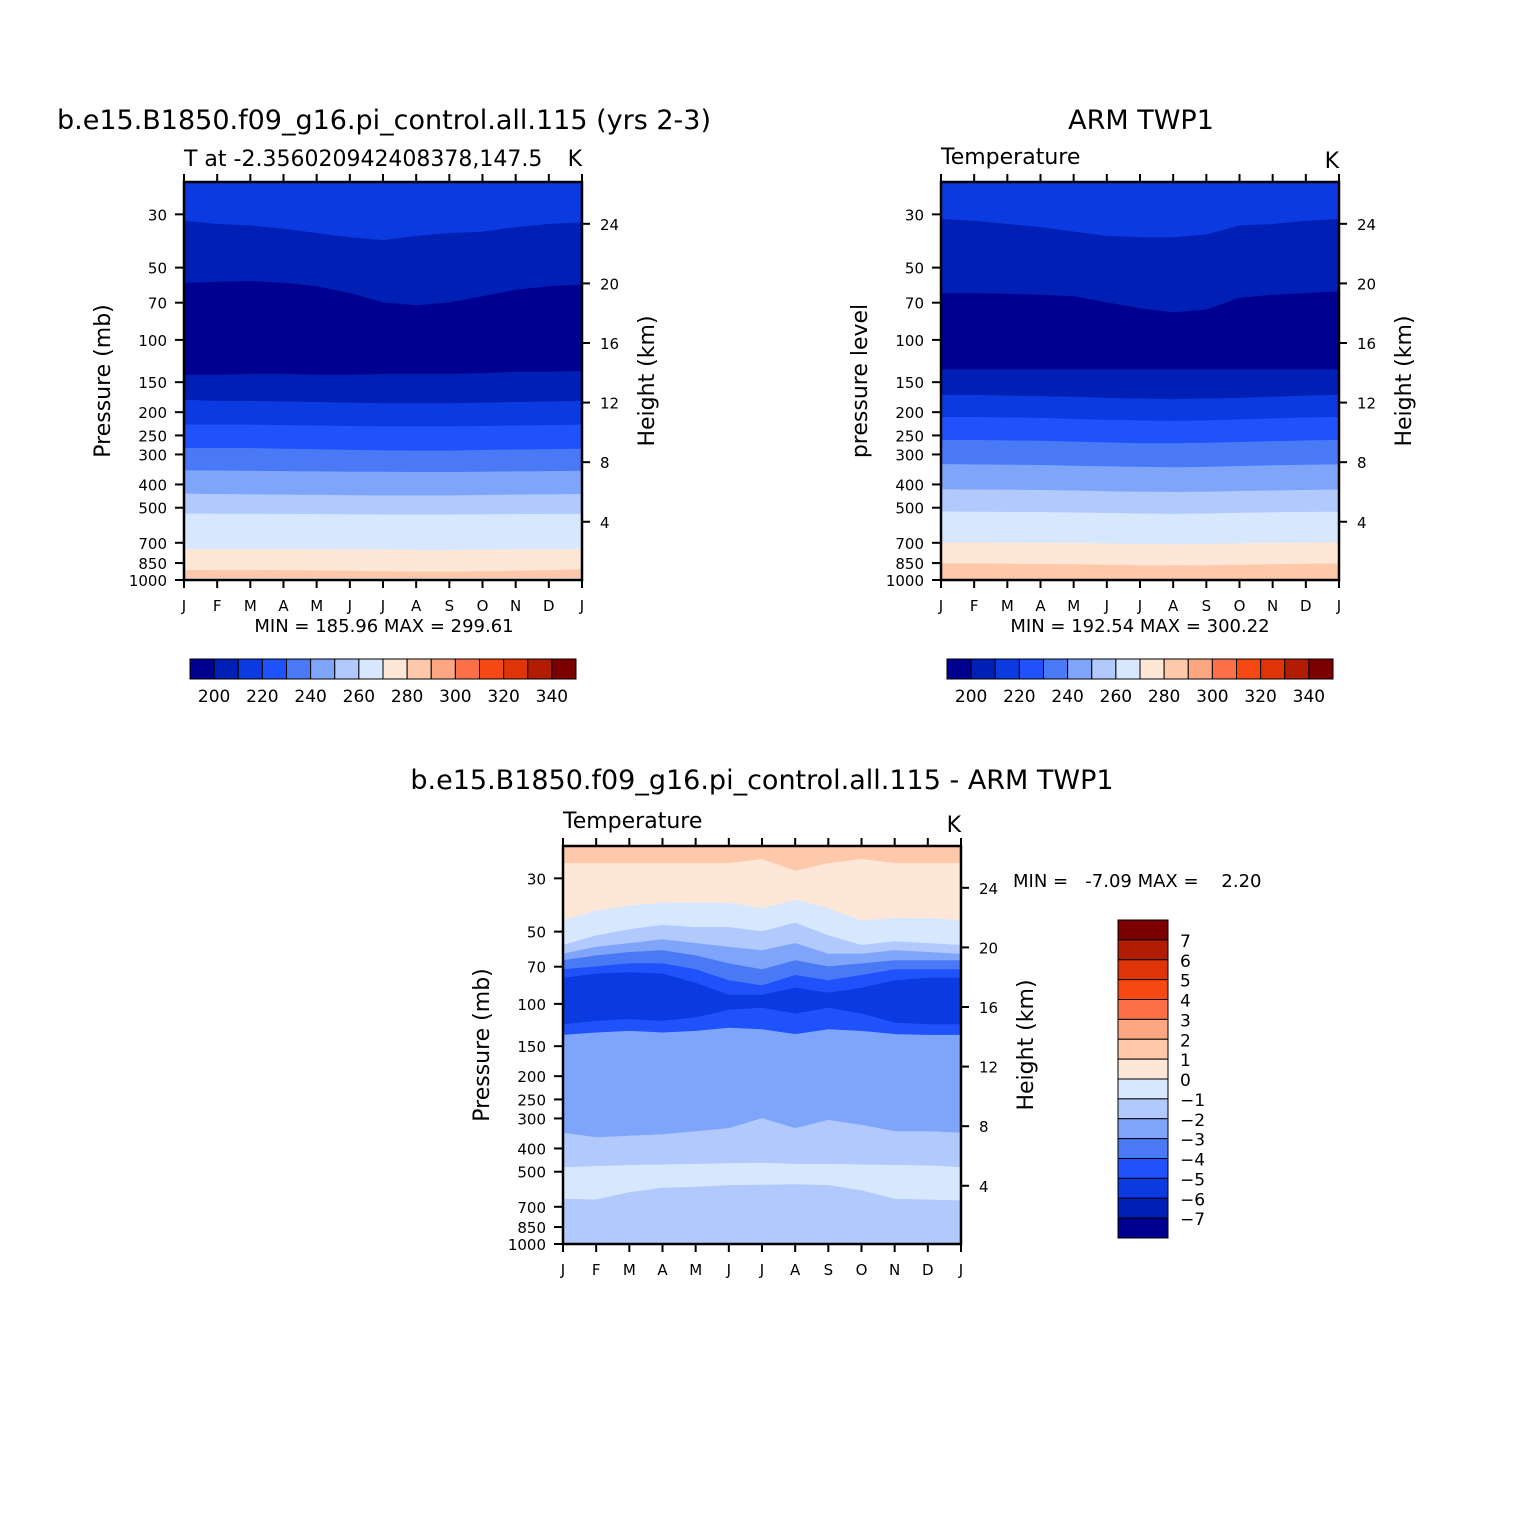 The height and width of the screenshot is (1529, 1524). Describe the element at coordinates (1026, 1044) in the screenshot. I see `panel3-ylabel-right: Height (km)` at that location.